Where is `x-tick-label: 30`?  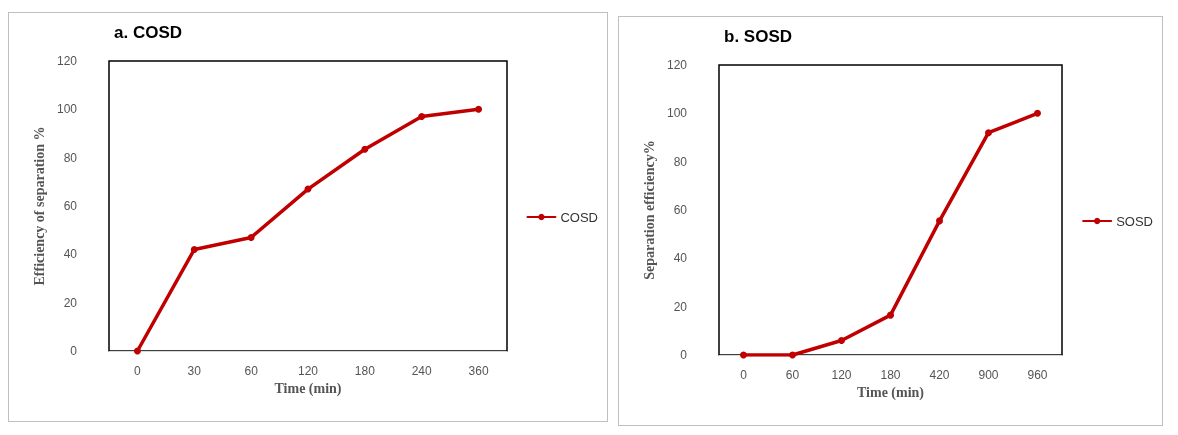 x-tick-label: 30 is located at coordinates (194, 371).